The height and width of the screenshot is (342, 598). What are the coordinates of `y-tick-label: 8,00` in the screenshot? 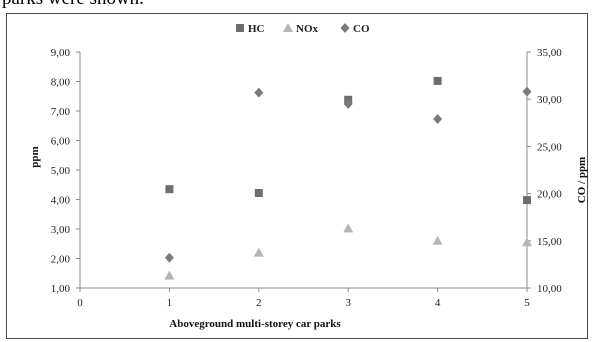 It's located at (61, 83).